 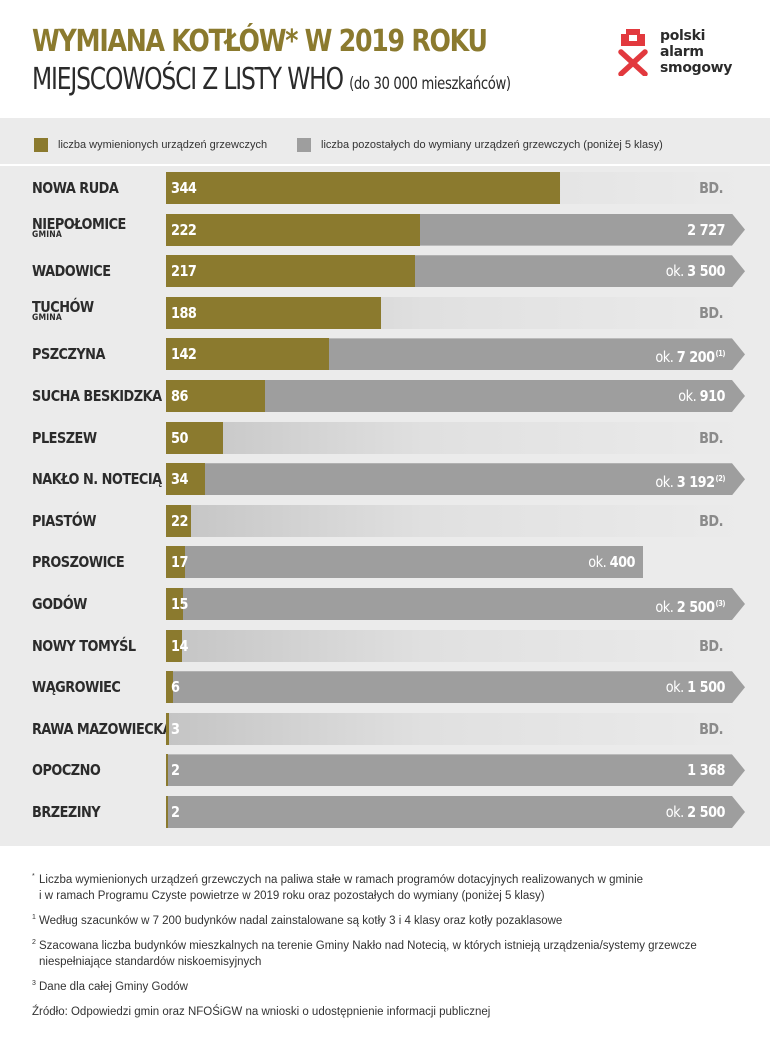 I want to click on remaining-number: 7 200, so click(x=695, y=357).